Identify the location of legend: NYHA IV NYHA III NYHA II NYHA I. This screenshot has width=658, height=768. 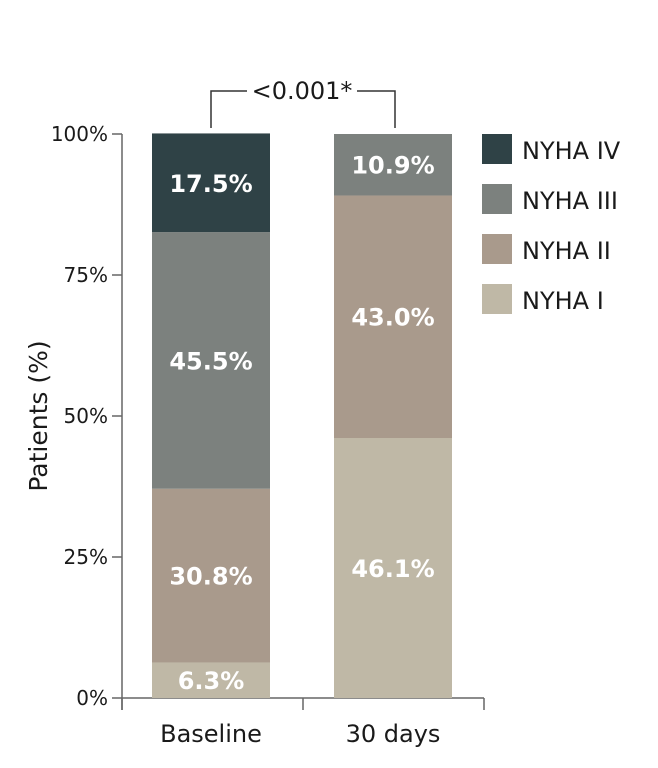
(551, 224).